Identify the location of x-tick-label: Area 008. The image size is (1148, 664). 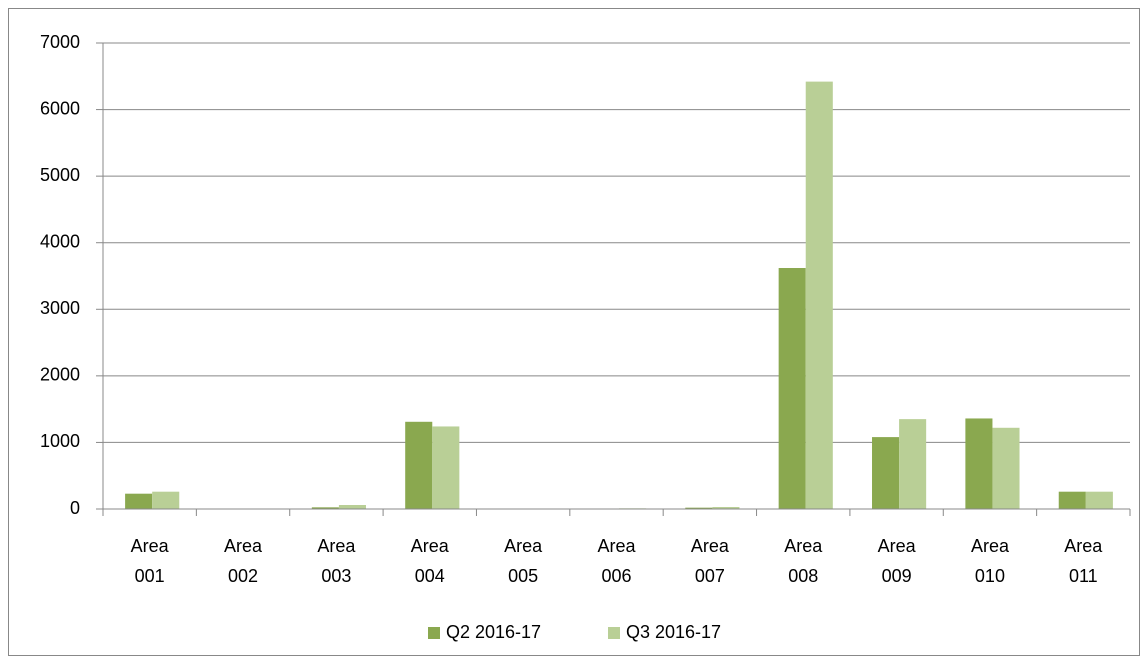
(803, 561).